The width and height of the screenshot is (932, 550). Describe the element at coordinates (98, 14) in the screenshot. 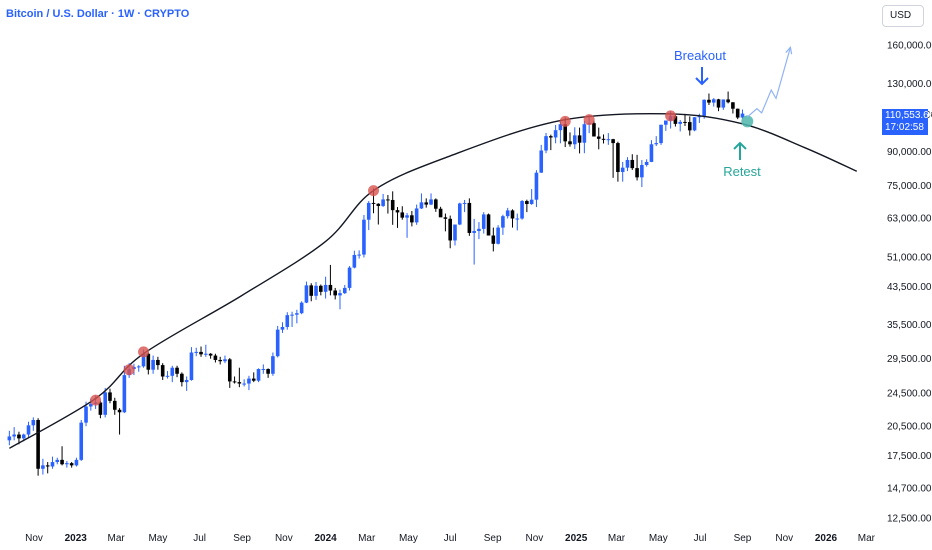

I see `chart-title: Bitcoin / U.S. Dollar · 1W · CRYPTO` at that location.